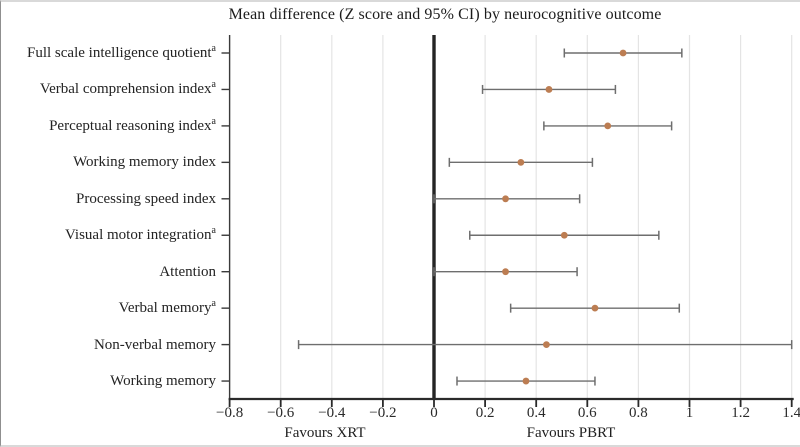 This screenshot has height=447, width=800. What do you see at coordinates (791, 413) in the screenshot?
I see `x-tick-label: 1.4` at bounding box center [791, 413].